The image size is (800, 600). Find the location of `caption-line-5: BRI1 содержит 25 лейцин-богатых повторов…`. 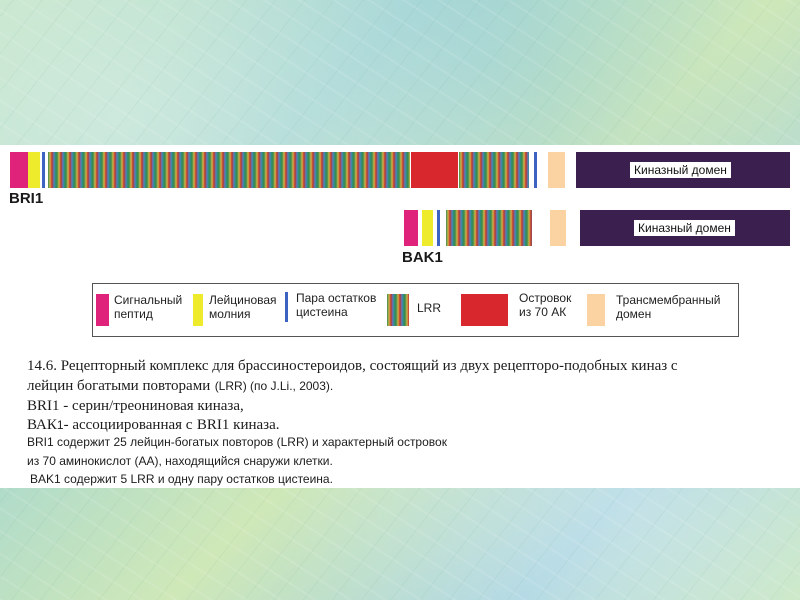

caption-line-5: BRI1 содержит 25 лейцин-богатых повторов… is located at coordinates (237, 442).